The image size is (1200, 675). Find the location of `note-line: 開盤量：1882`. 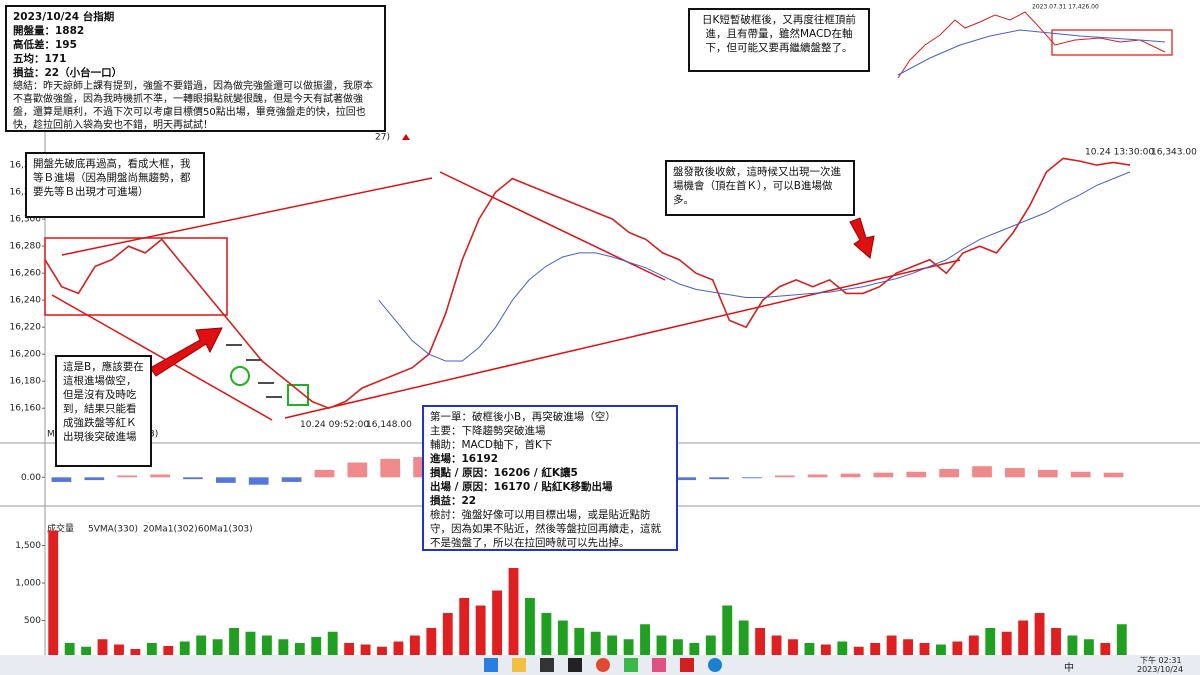

note-line: 開盤量：1882 is located at coordinates (49, 31).